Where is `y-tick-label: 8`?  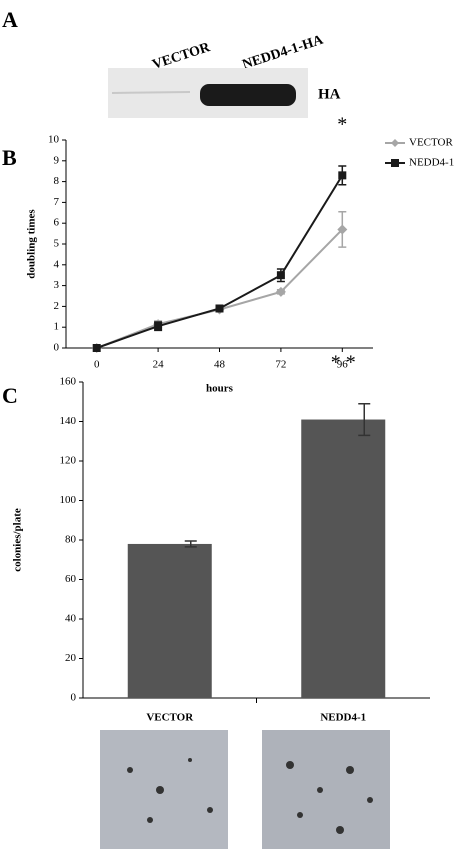
y-tick-label: 8 is located at coordinates (57, 181).